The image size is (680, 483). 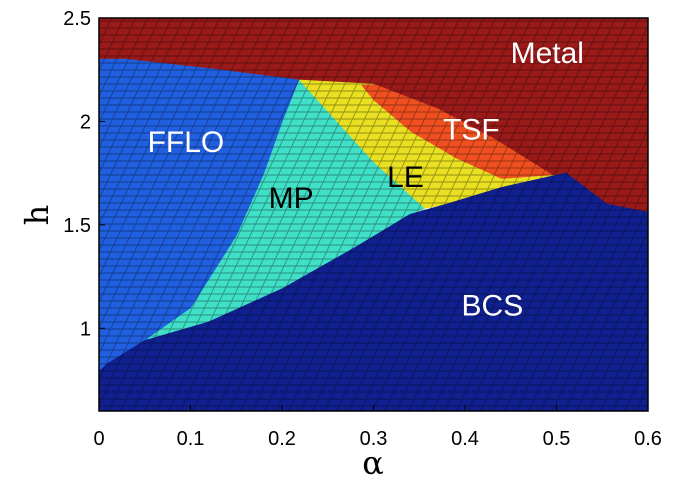 I want to click on x-axis-ticks: 0 0.1 0.2 0.3 0.4 0.5 0.6, so click(x=377, y=427).